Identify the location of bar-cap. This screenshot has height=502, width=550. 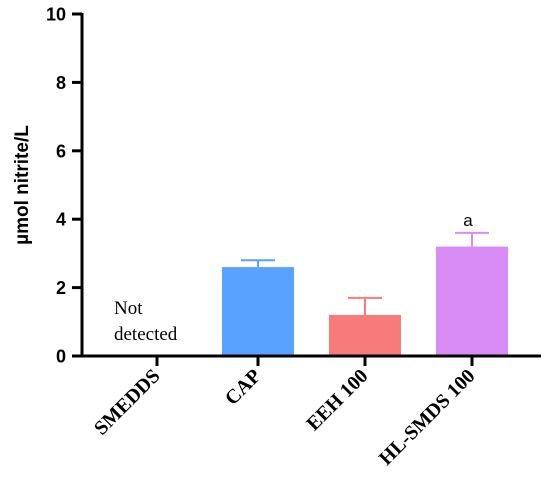
(258, 311).